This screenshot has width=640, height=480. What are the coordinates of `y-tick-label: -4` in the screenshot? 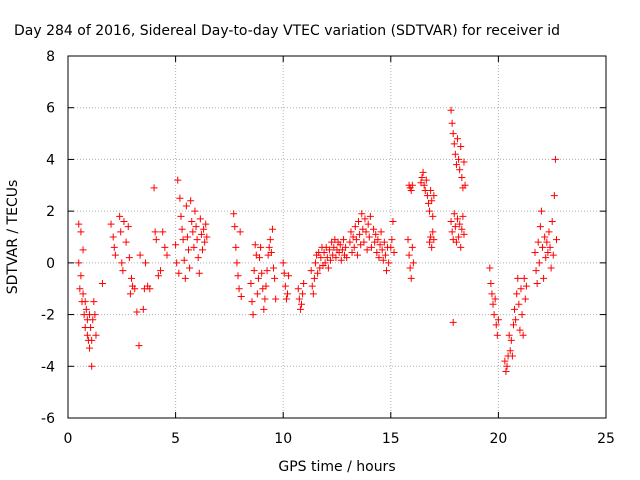 It's located at (48, 367).